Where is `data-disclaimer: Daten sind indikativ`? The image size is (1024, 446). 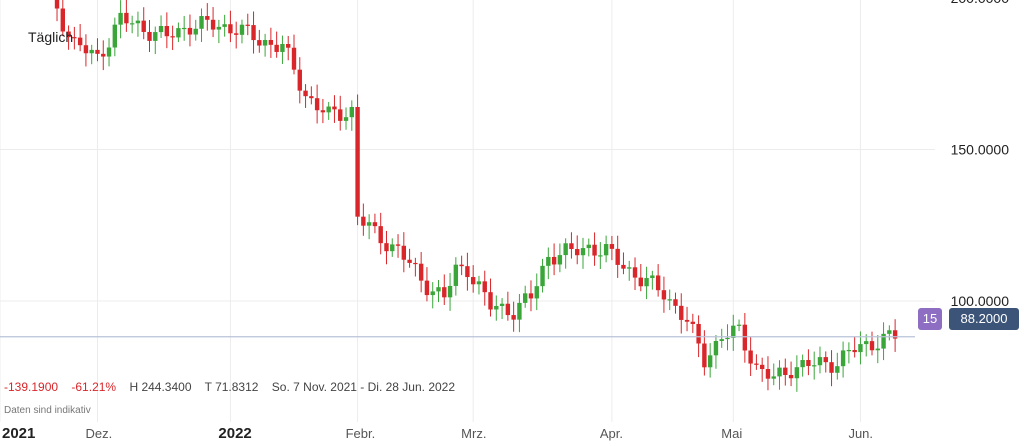 data-disclaimer: Daten sind indikativ is located at coordinates (47, 410).